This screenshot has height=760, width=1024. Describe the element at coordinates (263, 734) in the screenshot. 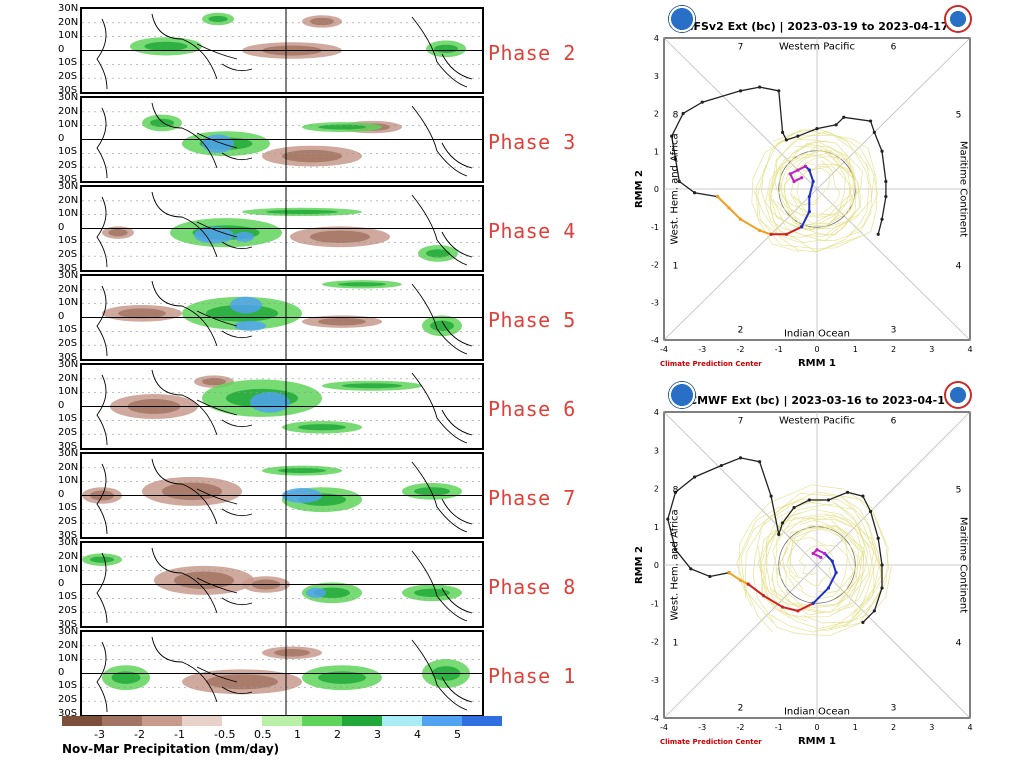

I see `colorbar-tick-label: 0.5` at that location.